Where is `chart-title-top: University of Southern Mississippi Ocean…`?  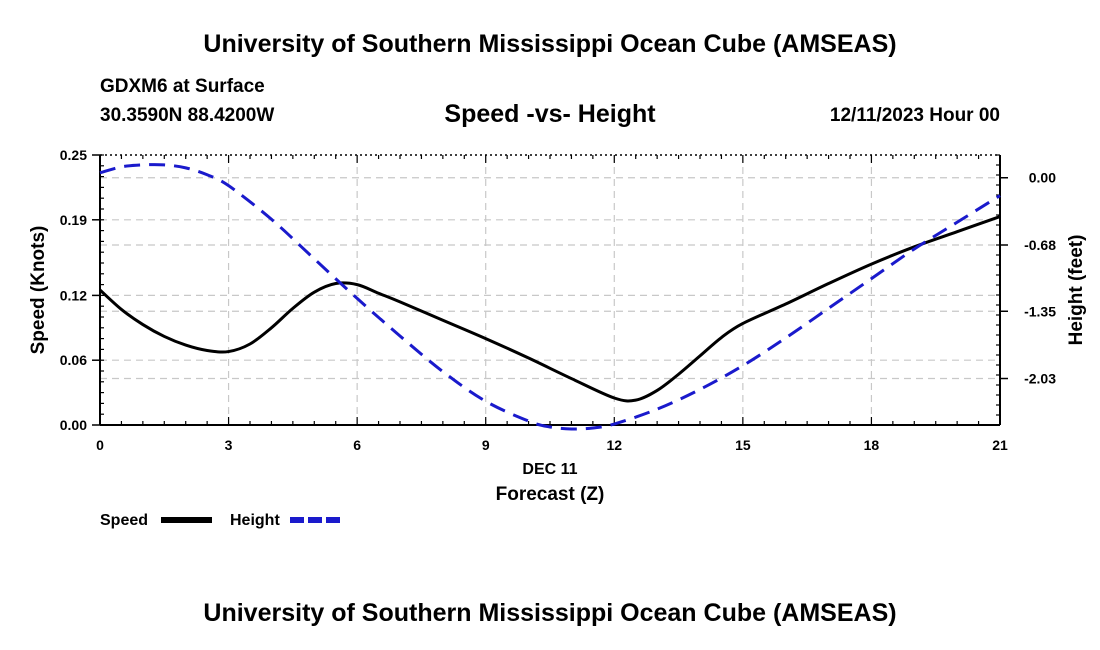
chart-title-top: University of Southern Mississippi Ocean… is located at coordinates (550, 44).